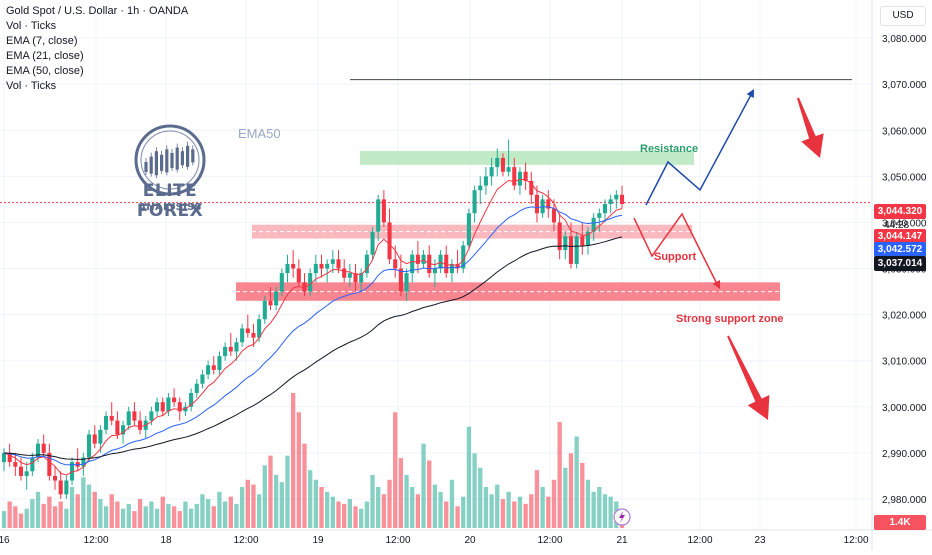 Image resolution: width=932 pixels, height=555 pixels. Describe the element at coordinates (31, 26) in the screenshot. I see `legend-line-volume: Vol · Ticks` at that location.